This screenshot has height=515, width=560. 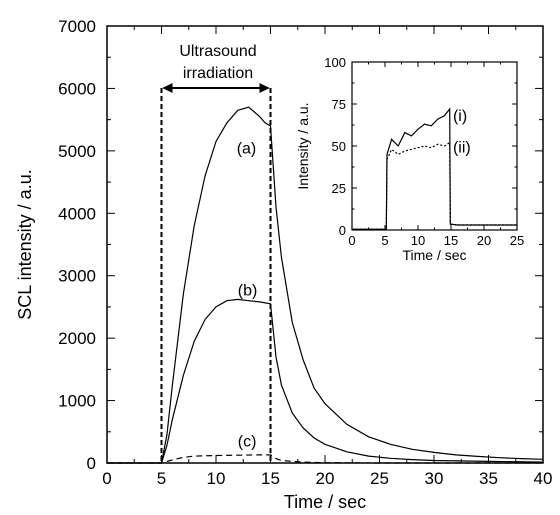 I want to click on inset-x-axis-label: Time / sec, so click(x=434, y=255).